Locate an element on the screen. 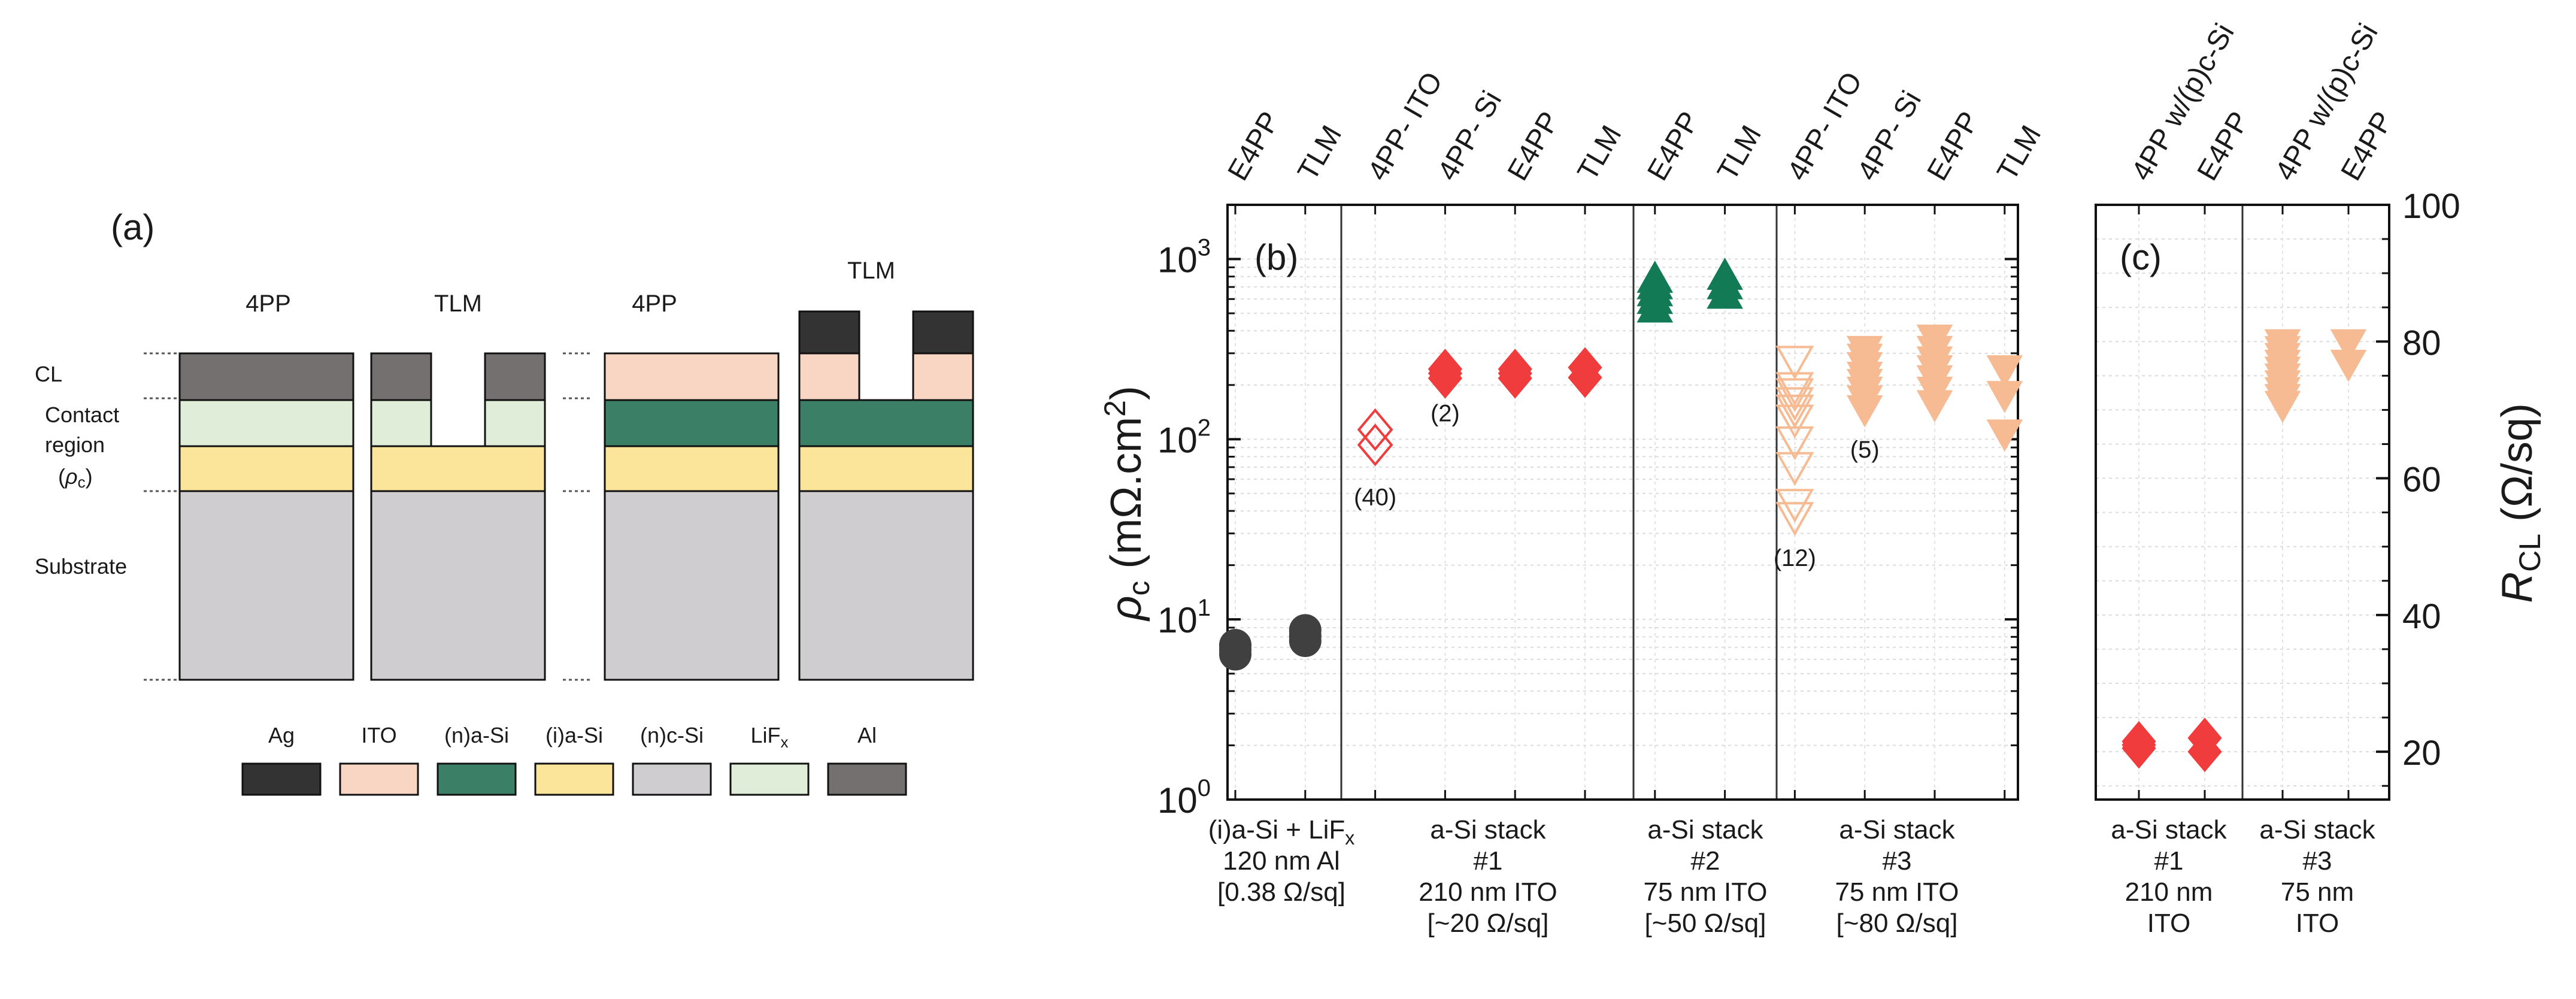  y-axis-label-b: ρc (mΩ.cm2) is located at coordinates (1127, 504).